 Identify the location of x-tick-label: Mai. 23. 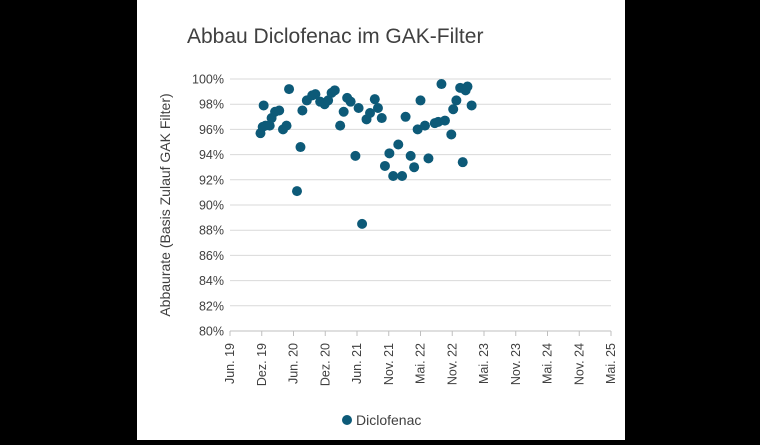
(484, 363).